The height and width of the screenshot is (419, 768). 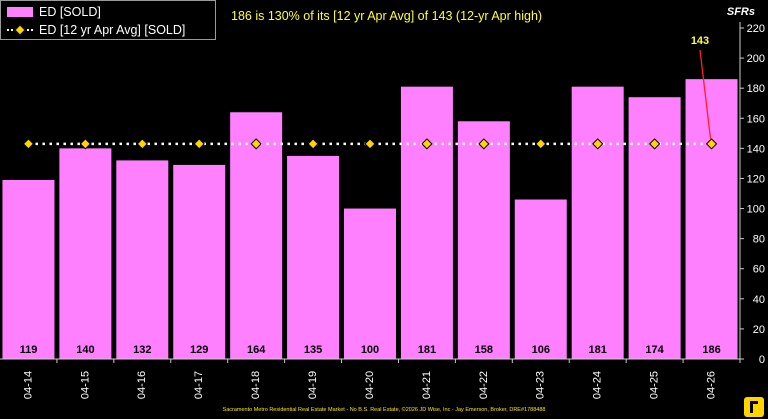 I want to click on y-tick-label: 120, so click(x=756, y=179).